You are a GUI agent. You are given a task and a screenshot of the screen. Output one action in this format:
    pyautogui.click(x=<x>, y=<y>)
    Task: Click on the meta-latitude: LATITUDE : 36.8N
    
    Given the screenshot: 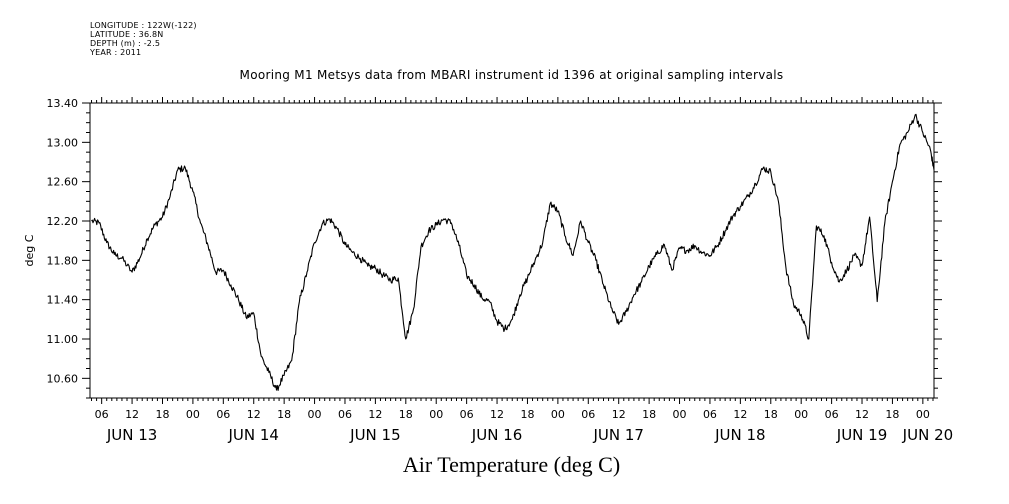 What is the action you would take?
    pyautogui.click(x=127, y=34)
    